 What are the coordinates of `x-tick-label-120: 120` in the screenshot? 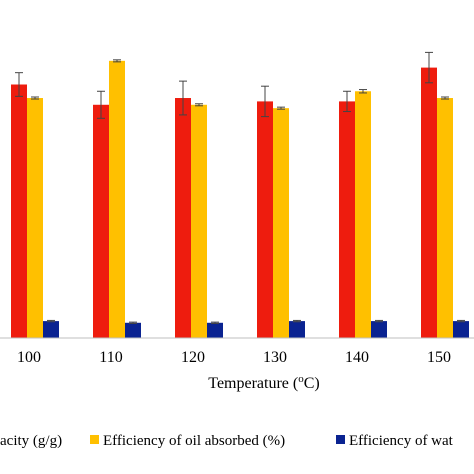 It's located at (193, 357).